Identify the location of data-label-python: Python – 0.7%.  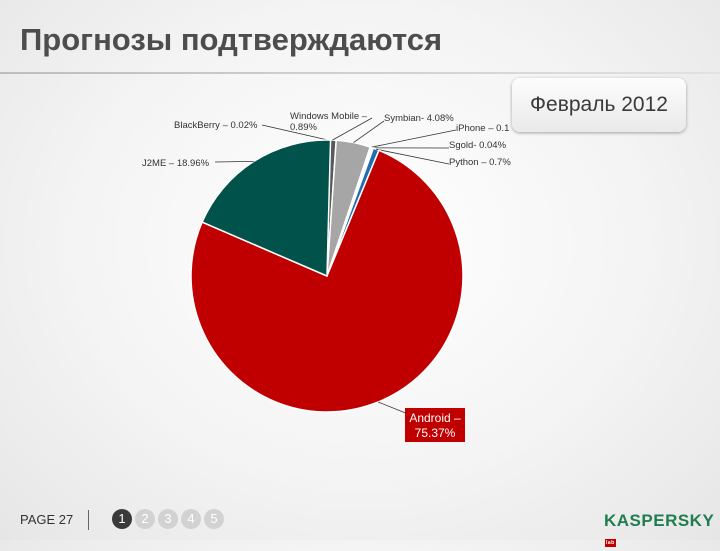
(480, 162).